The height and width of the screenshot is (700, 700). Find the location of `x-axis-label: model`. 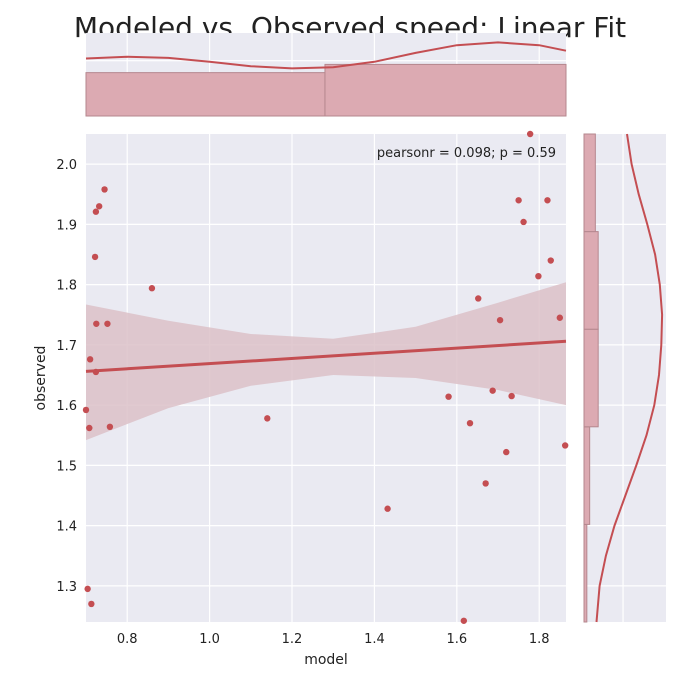

x-axis-label: model is located at coordinates (326, 660).